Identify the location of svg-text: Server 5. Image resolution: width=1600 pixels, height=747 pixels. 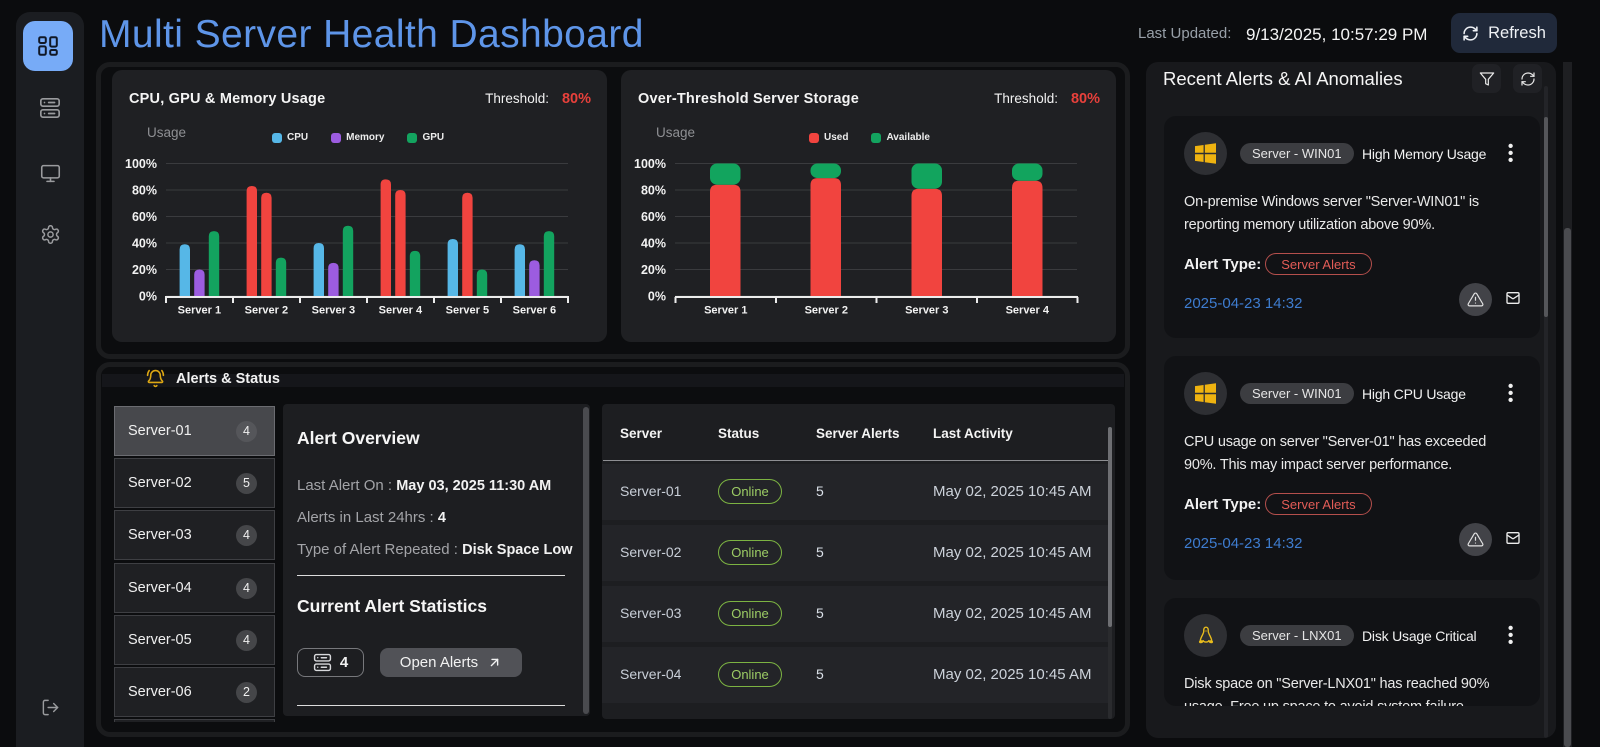
(467, 311).